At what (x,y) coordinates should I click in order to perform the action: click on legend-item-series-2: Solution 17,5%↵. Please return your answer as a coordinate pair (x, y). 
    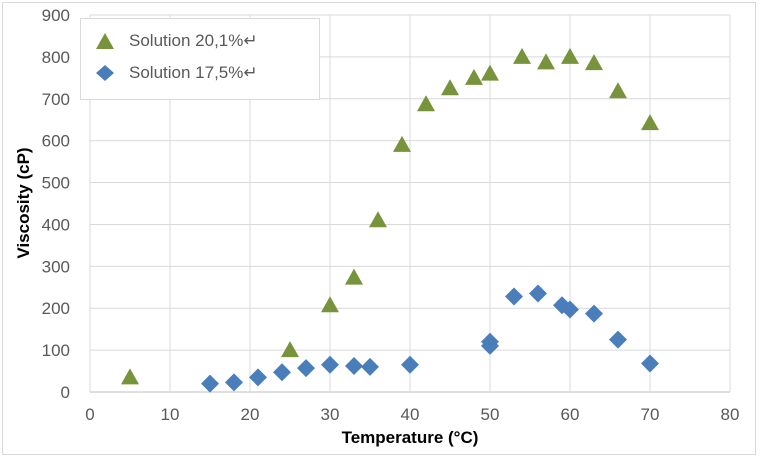
    Looking at the image, I should click on (176, 73).